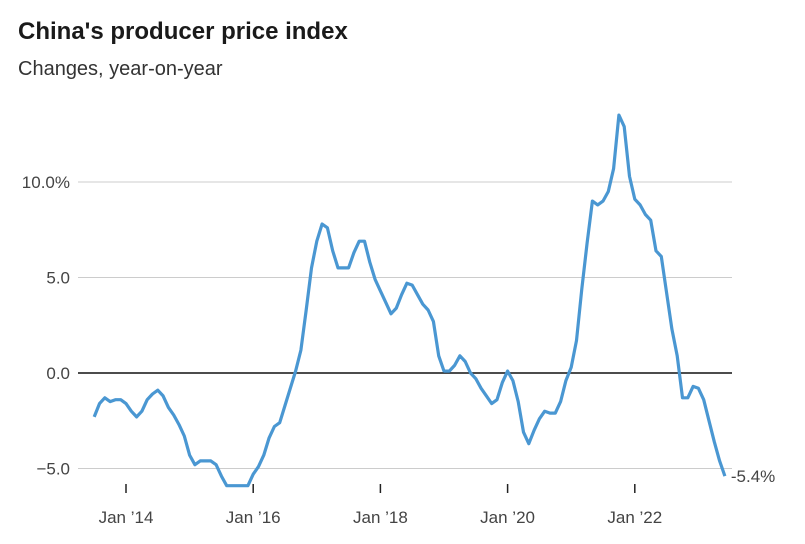 This screenshot has height=544, width=805. Describe the element at coordinates (753, 476) in the screenshot. I see `end-value-label: -5.4%` at that location.